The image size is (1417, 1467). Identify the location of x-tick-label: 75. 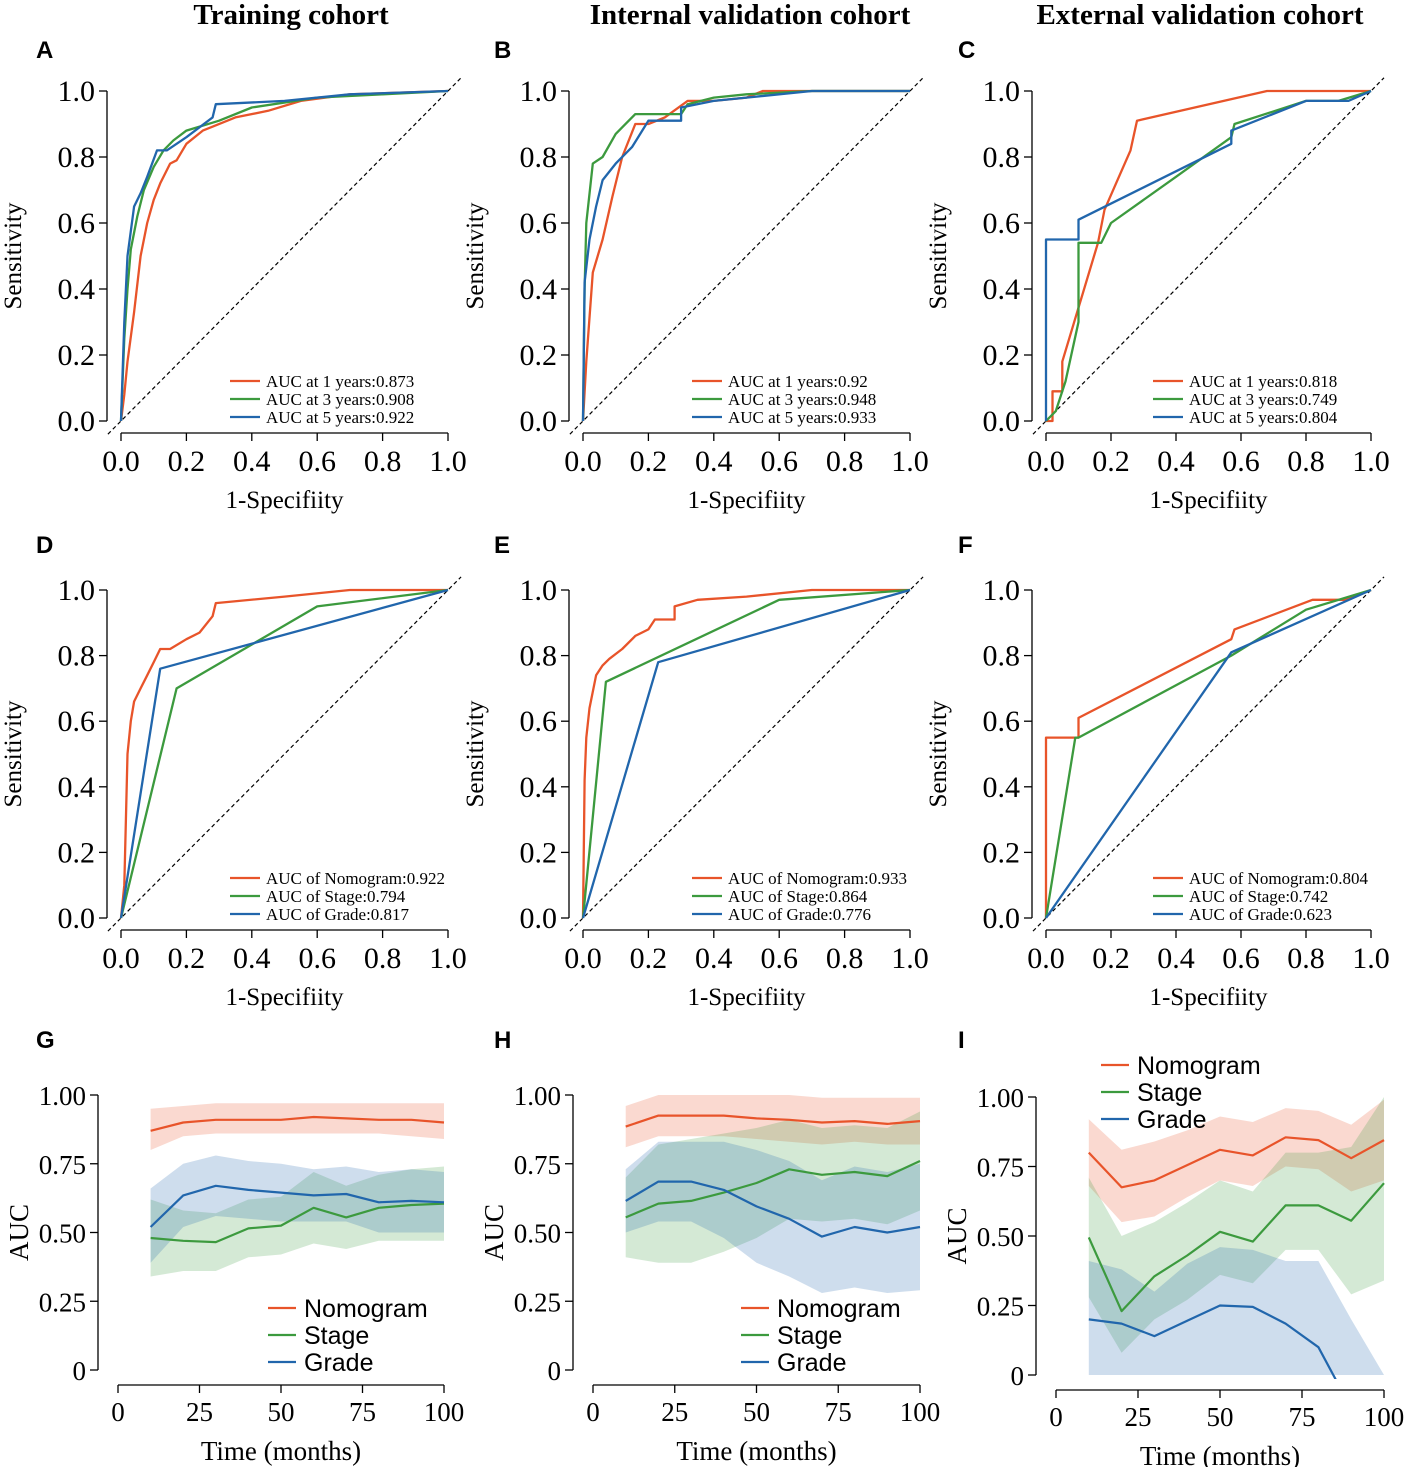
(362, 1412).